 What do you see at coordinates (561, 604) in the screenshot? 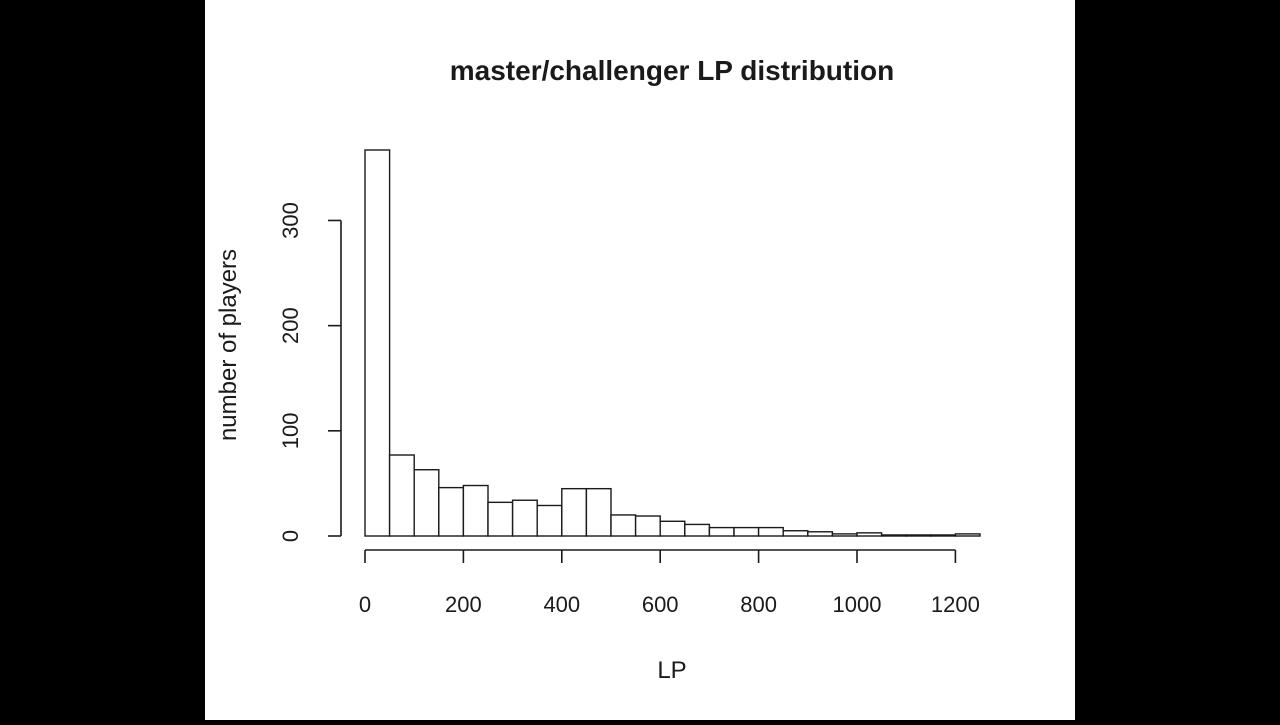
I see `x-tick-label-2: 400` at bounding box center [561, 604].